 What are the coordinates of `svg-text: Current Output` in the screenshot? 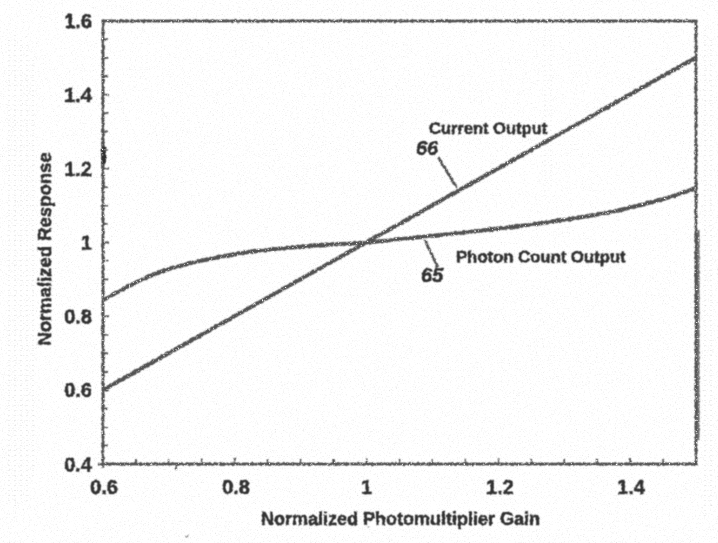 It's located at (488, 129).